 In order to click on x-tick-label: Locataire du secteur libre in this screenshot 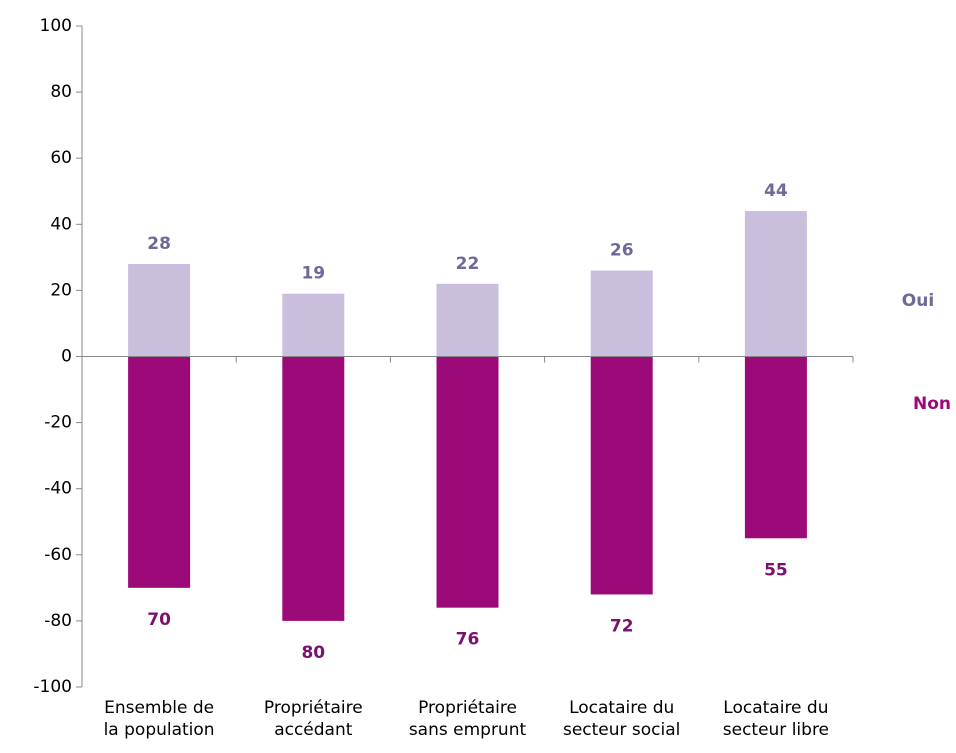, I will do `click(776, 719)`.